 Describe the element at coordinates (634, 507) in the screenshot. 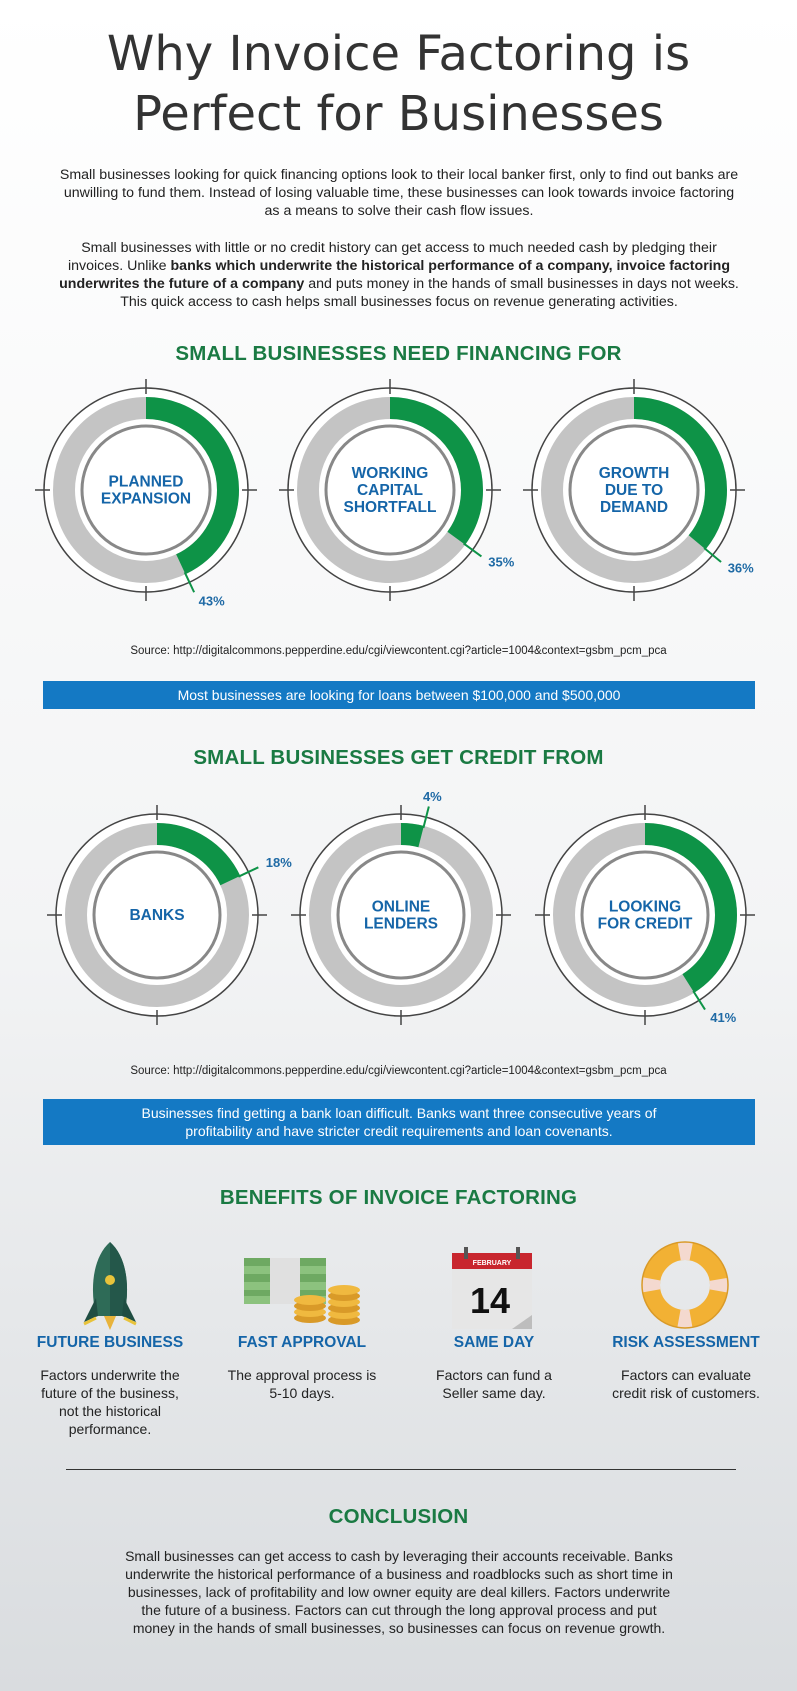

I see `ring-label: DEMAND` at that location.